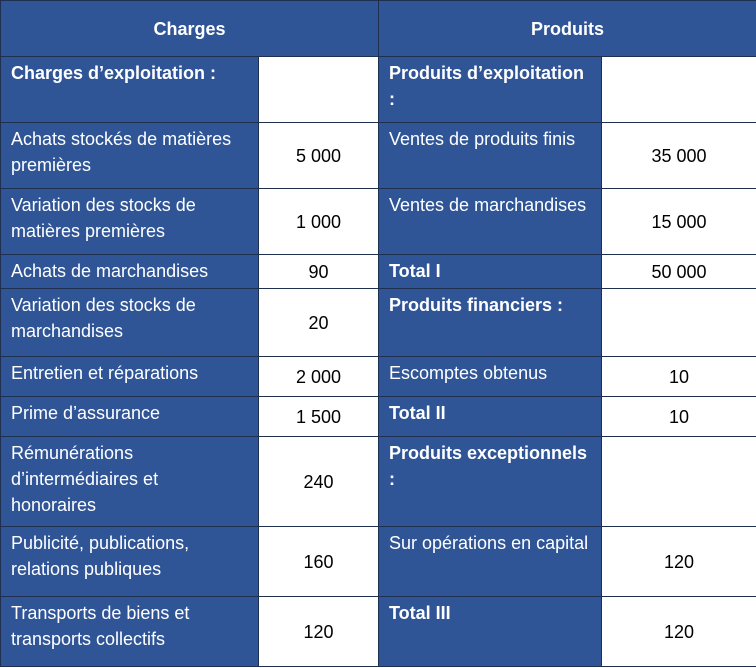 Image resolution: width=756 pixels, height=668 pixels. Describe the element at coordinates (129, 322) in the screenshot. I see `charge-label: Variation des stocks de marchandises` at that location.